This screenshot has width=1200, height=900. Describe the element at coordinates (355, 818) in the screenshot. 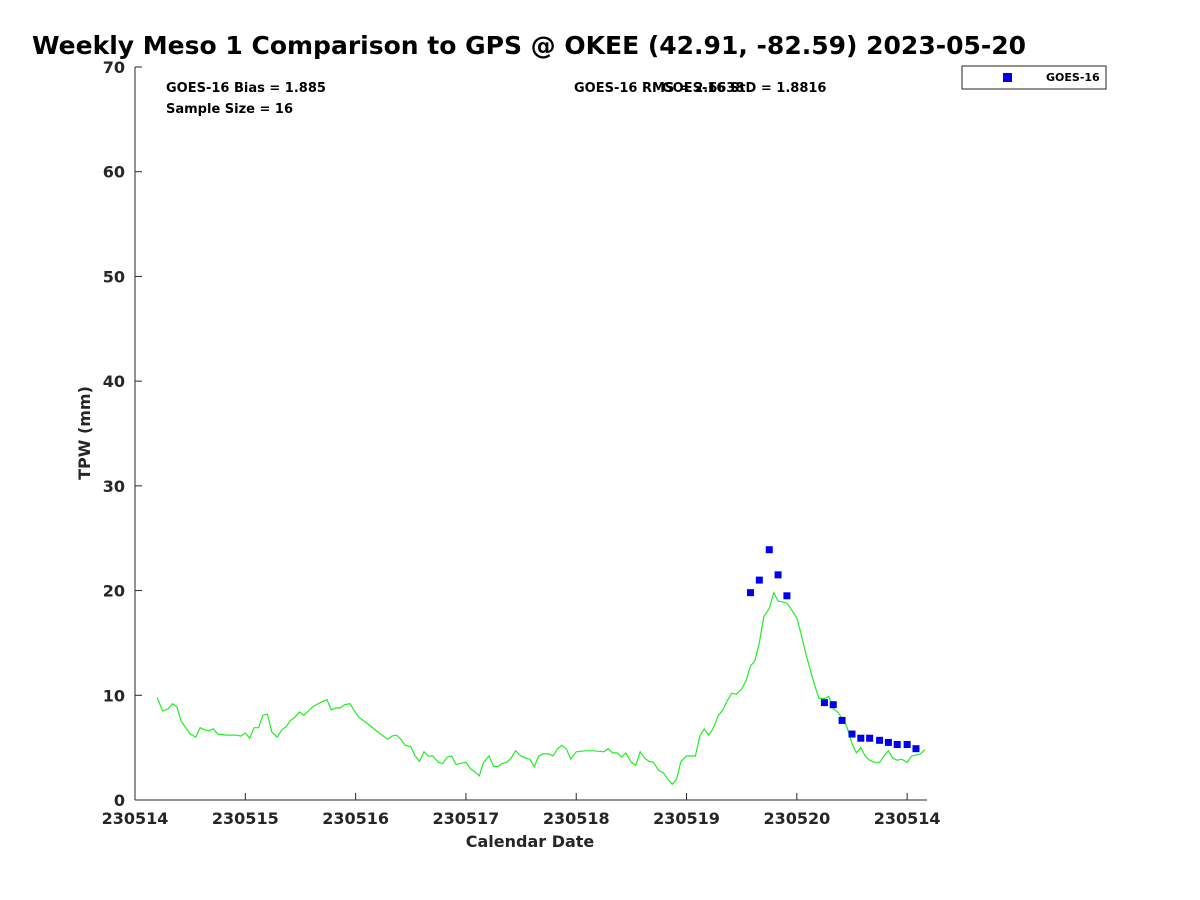

I see `x-tick-label: 230516` at that location.